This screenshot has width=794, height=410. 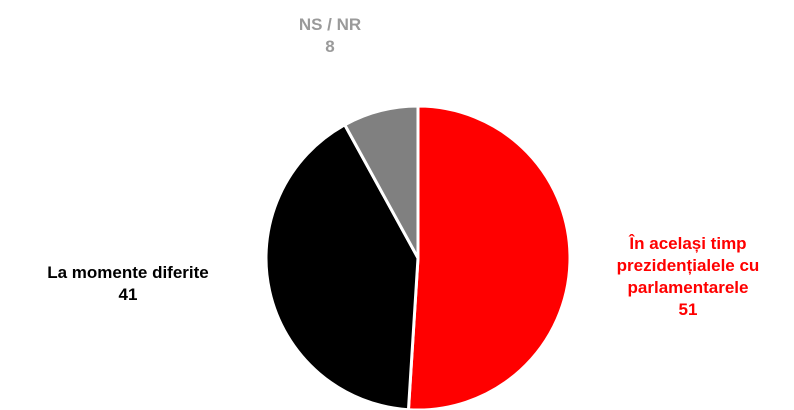 What do you see at coordinates (688, 309) in the screenshot?
I see `slice-value: 51` at bounding box center [688, 309].